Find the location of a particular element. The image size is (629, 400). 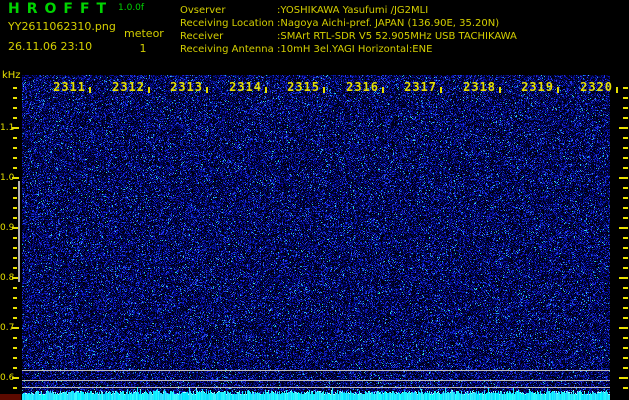

app-title: HROFFT is located at coordinates (61, 9).